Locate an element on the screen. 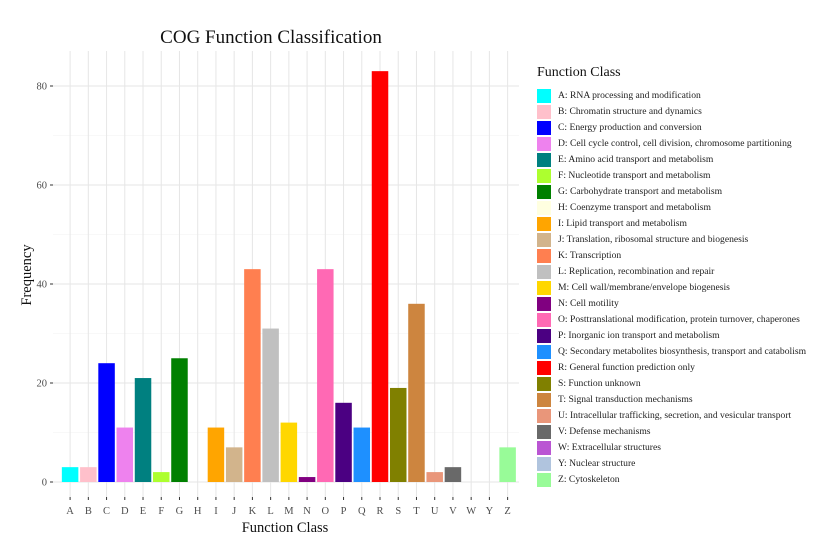 Image resolution: width=830 pixels, height=538 pixels. x-tick-label-Z: Z is located at coordinates (507, 511).